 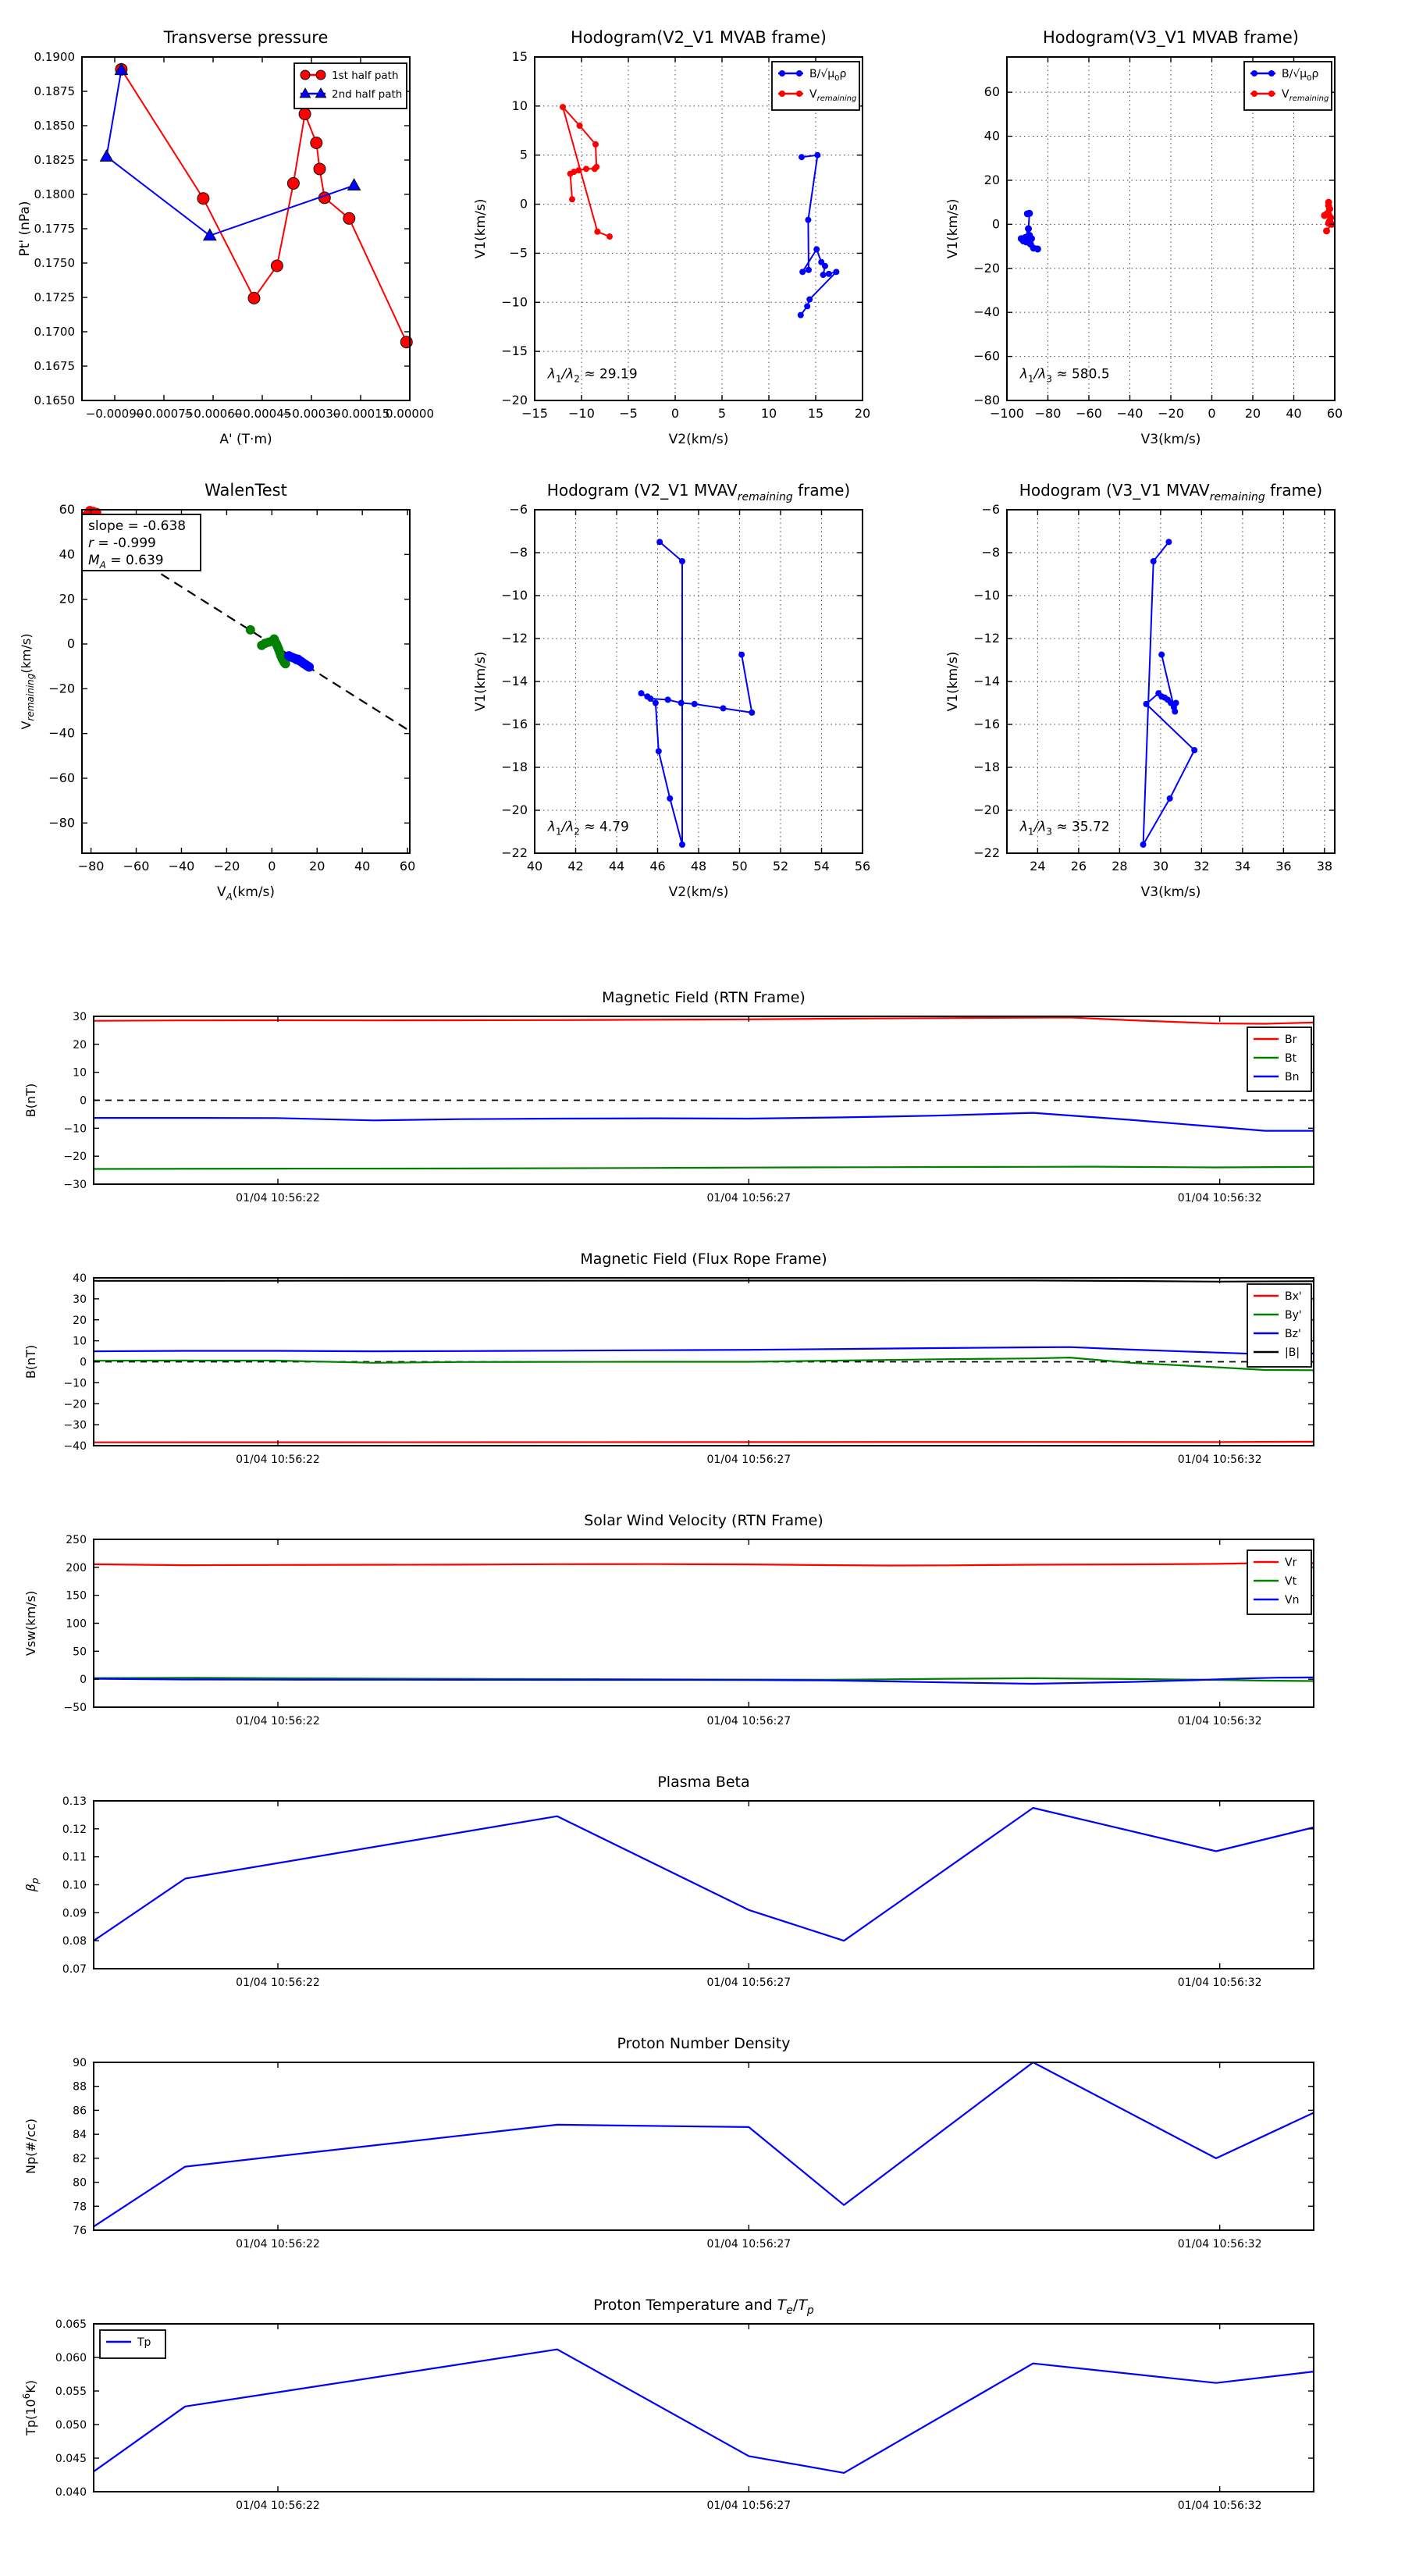 What do you see at coordinates (61, 777) in the screenshot?
I see `y-tick-label: −60` at bounding box center [61, 777].